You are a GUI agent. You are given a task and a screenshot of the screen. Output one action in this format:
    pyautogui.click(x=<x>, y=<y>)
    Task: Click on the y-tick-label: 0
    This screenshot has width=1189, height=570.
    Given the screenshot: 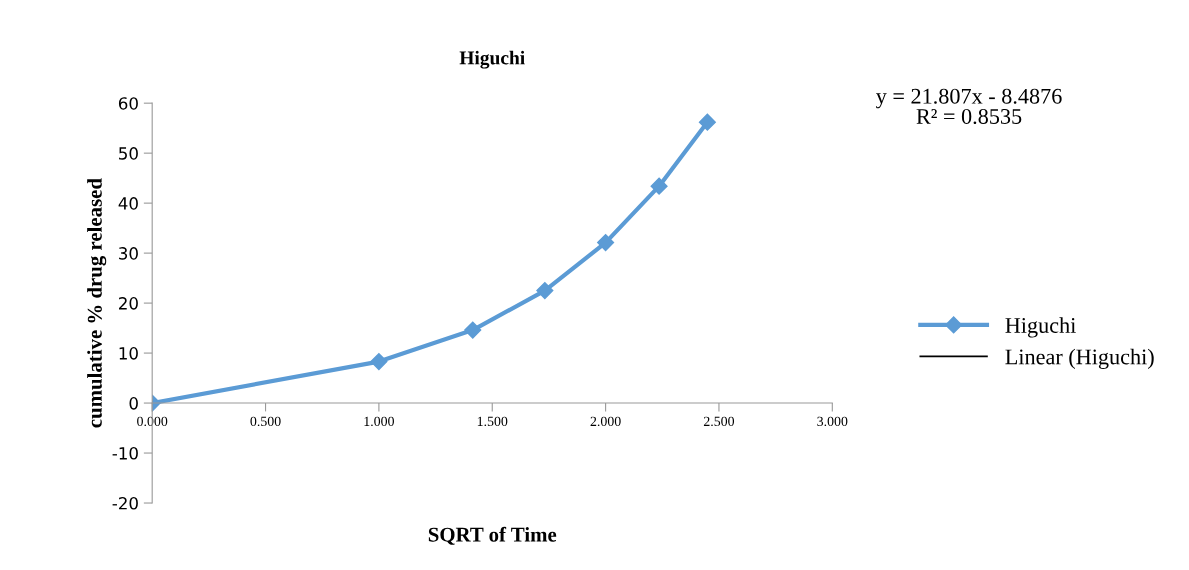 What is the action you would take?
    pyautogui.click(x=133, y=403)
    